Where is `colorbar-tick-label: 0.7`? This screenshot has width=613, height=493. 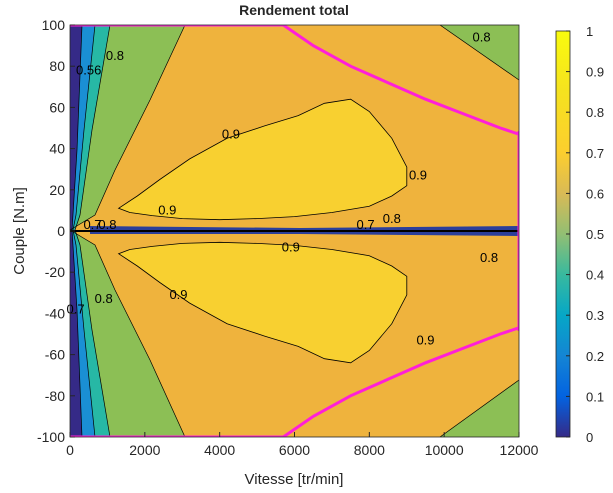
colorbar-tick-label: 0.7 is located at coordinates (595, 153).